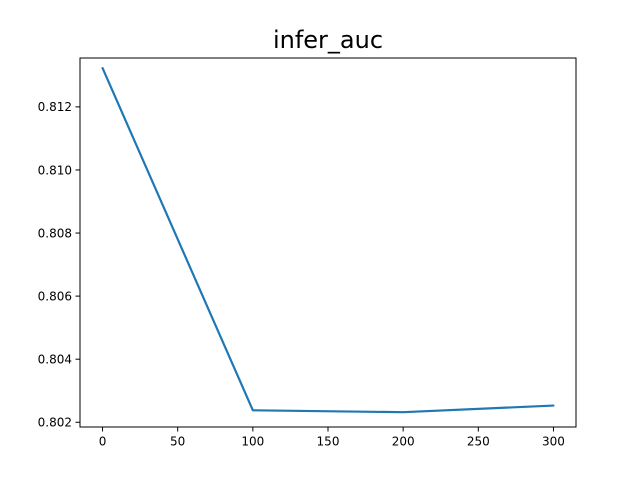  What do you see at coordinates (177, 442) in the screenshot?
I see `x-tick-label: 50` at bounding box center [177, 442].